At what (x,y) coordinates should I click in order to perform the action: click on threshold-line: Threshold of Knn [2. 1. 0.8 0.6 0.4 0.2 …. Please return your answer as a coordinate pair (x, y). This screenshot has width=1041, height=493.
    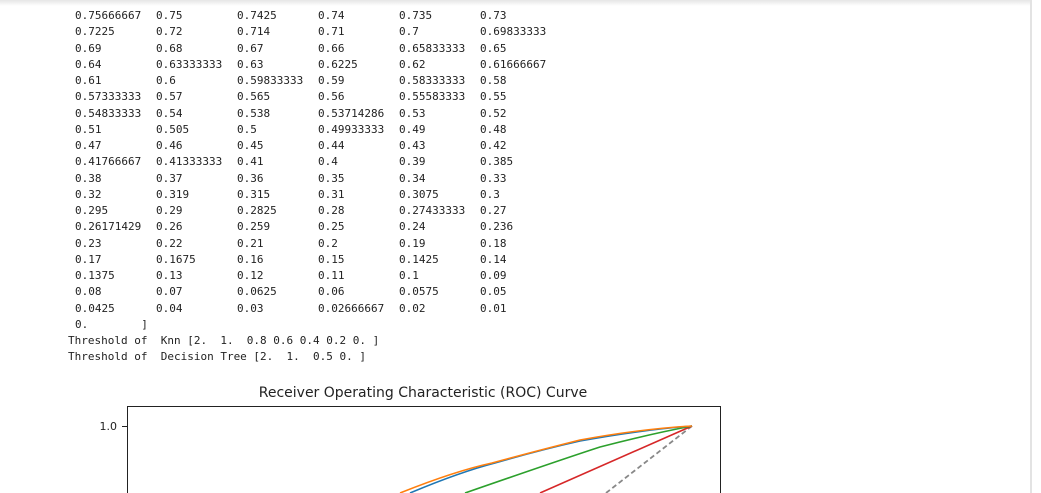
    Looking at the image, I should click on (224, 341).